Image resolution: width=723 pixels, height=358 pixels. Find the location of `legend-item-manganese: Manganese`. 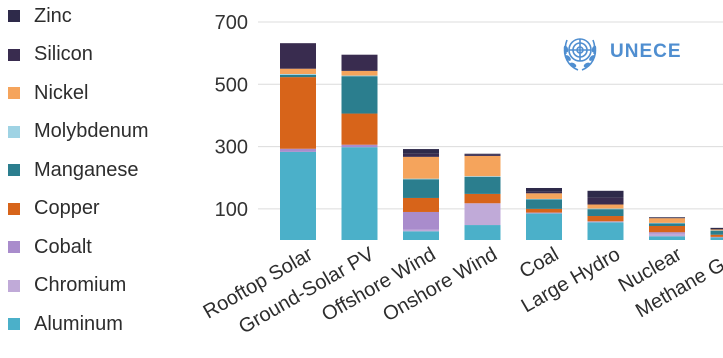

legend-item-manganese: Manganese is located at coordinates (73, 170).